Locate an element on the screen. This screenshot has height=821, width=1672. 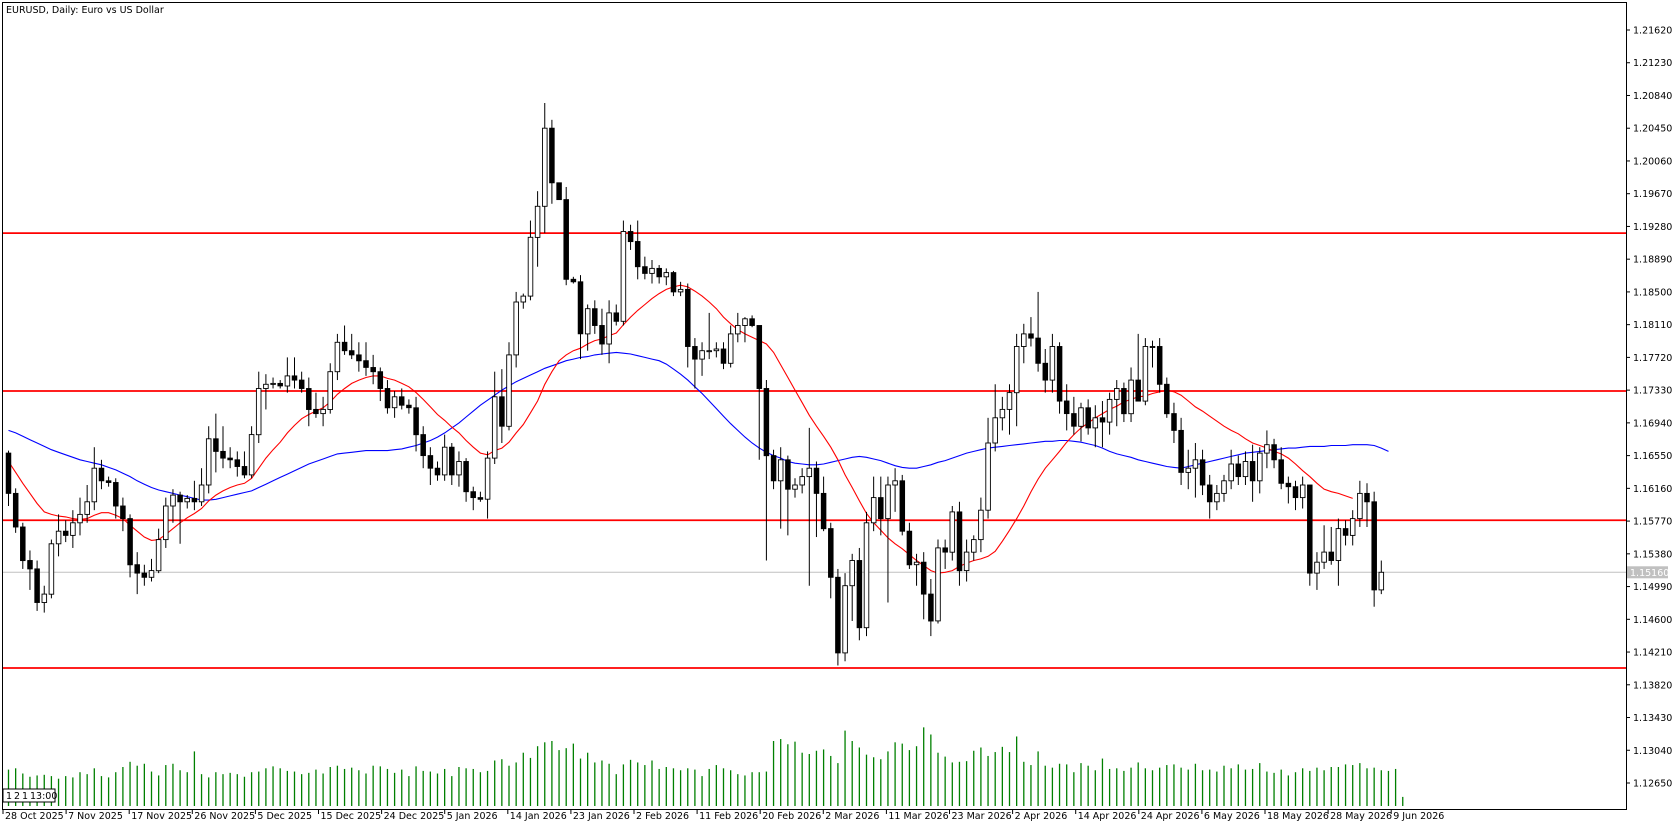
x-tick-label: 18 May 2026 is located at coordinates (1298, 816).